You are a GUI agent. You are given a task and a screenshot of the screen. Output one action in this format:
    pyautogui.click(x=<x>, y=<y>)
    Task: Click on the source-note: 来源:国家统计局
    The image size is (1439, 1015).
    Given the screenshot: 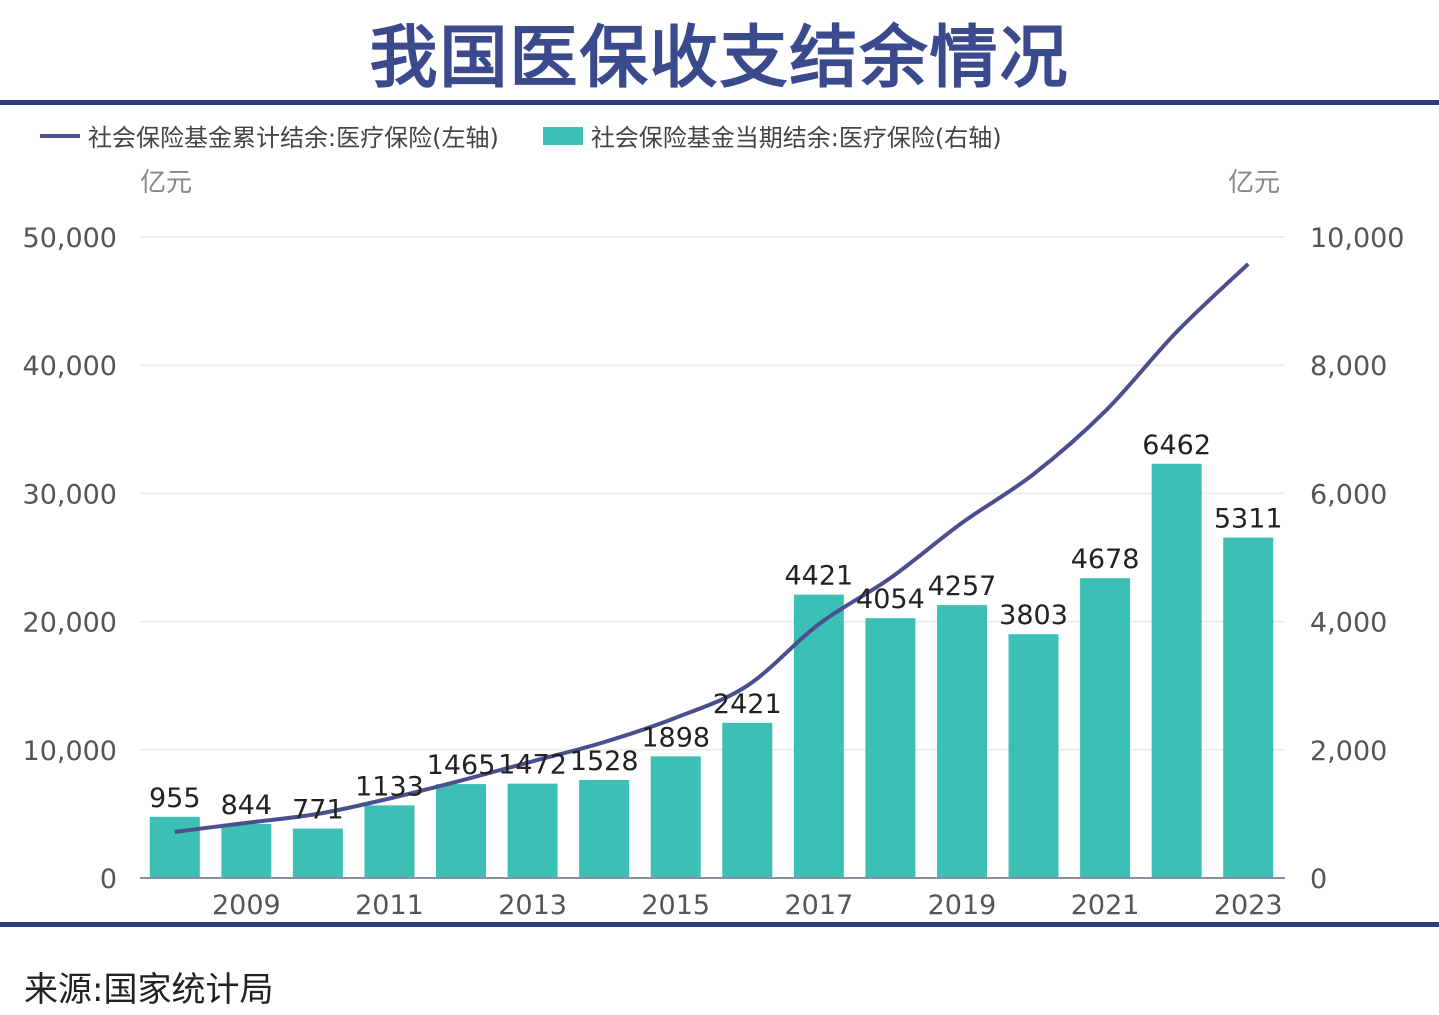 What is the action you would take?
    pyautogui.click(x=149, y=990)
    